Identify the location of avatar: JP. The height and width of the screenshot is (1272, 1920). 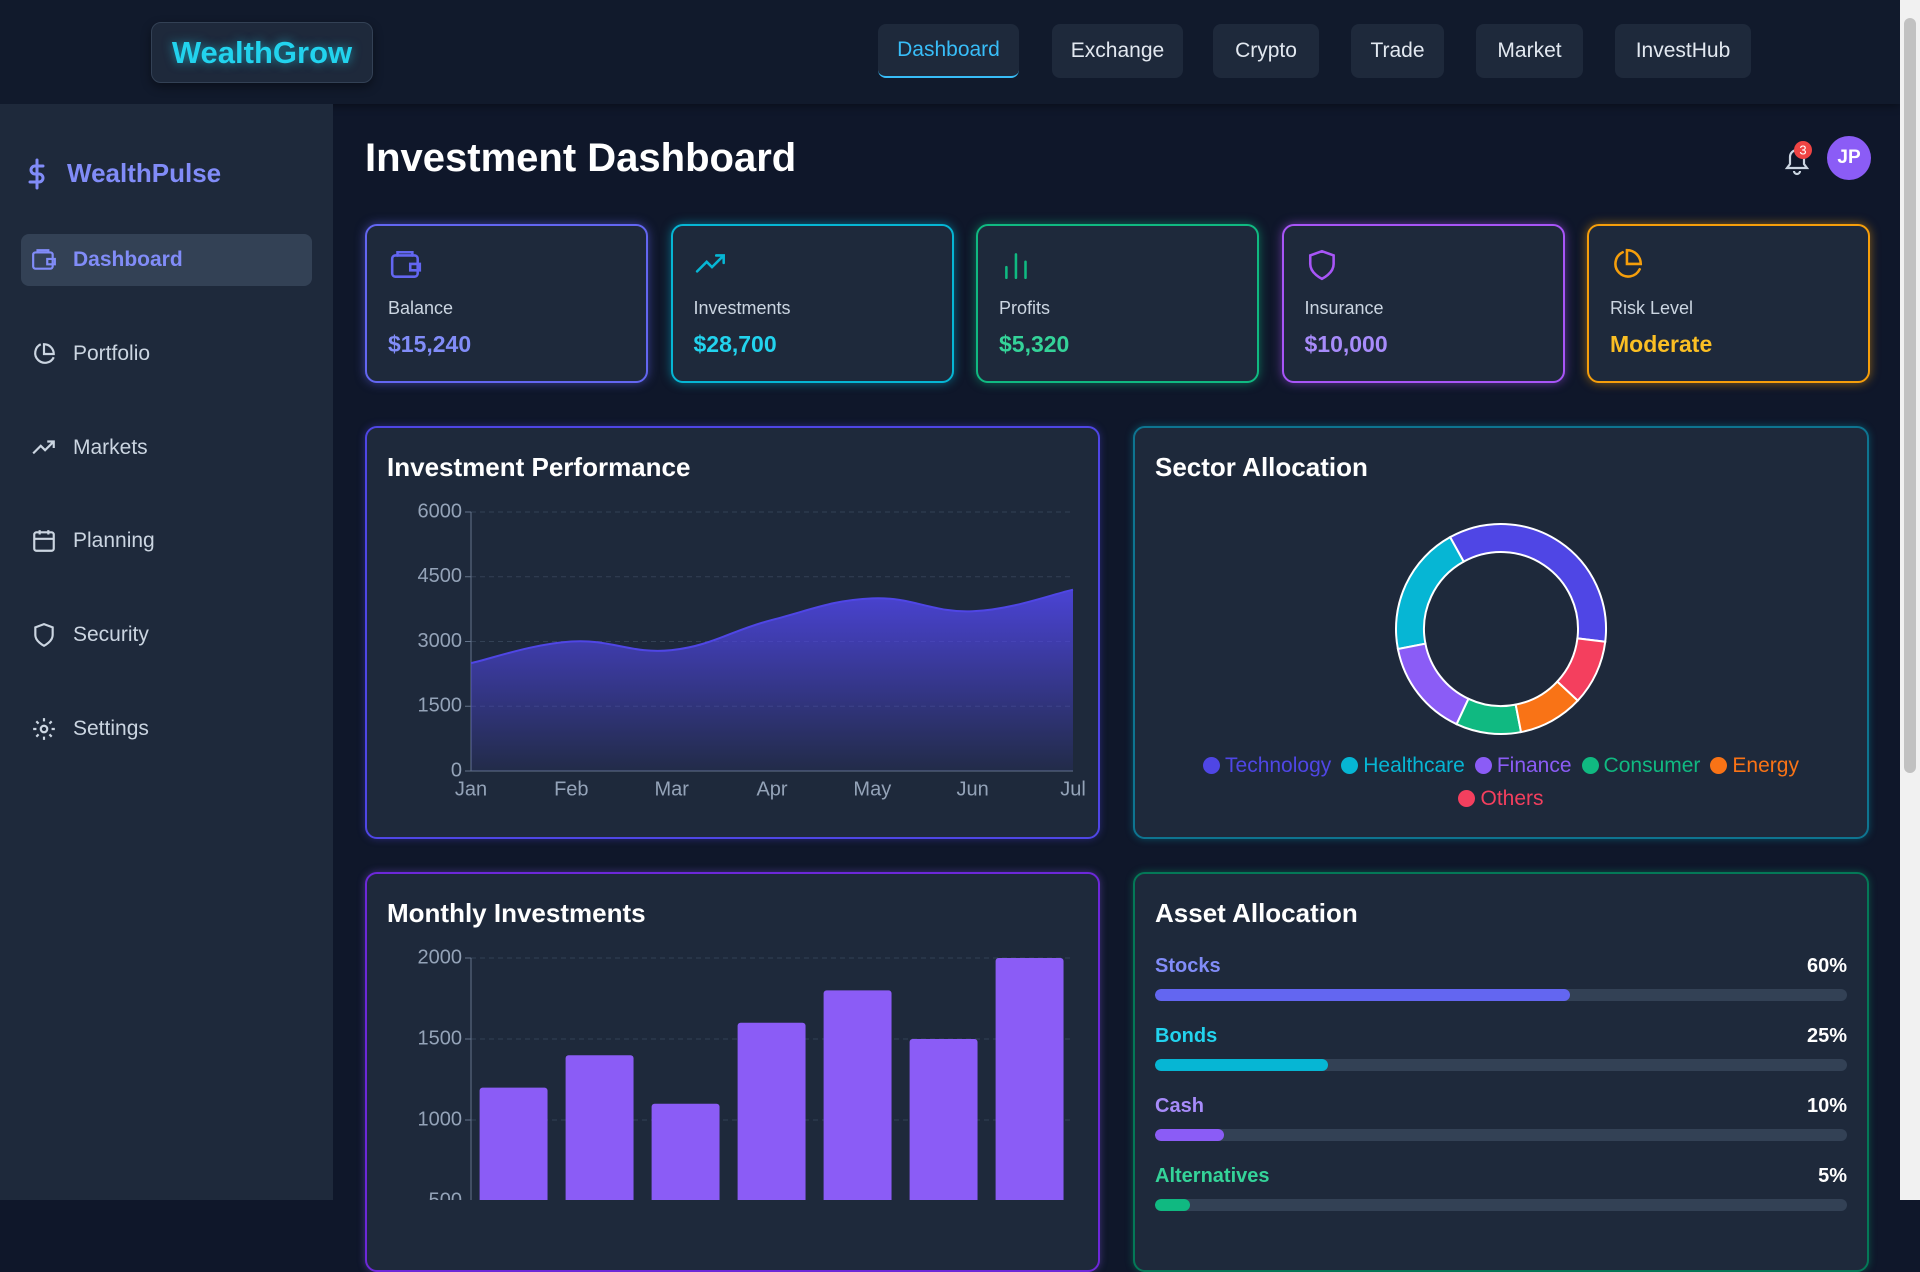
(1849, 158).